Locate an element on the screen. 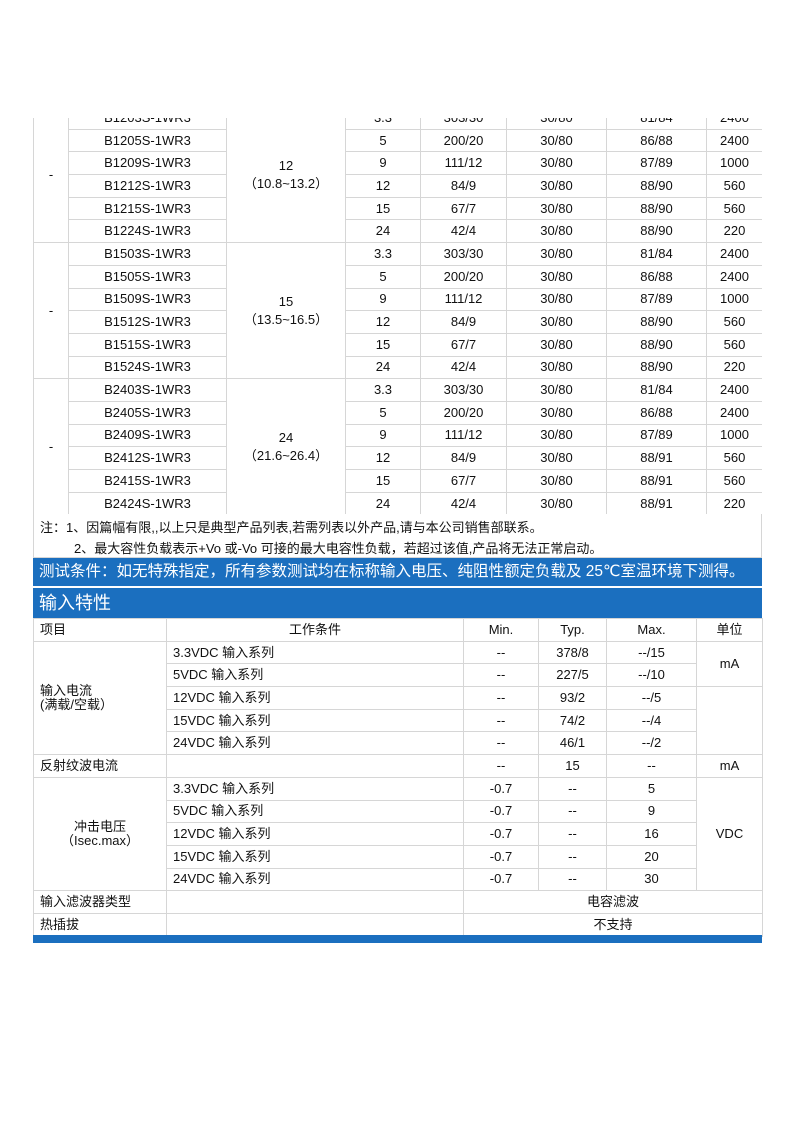 The image size is (794, 1123). model-cell: B1203S-1WR3 is located at coordinates (147, 124).